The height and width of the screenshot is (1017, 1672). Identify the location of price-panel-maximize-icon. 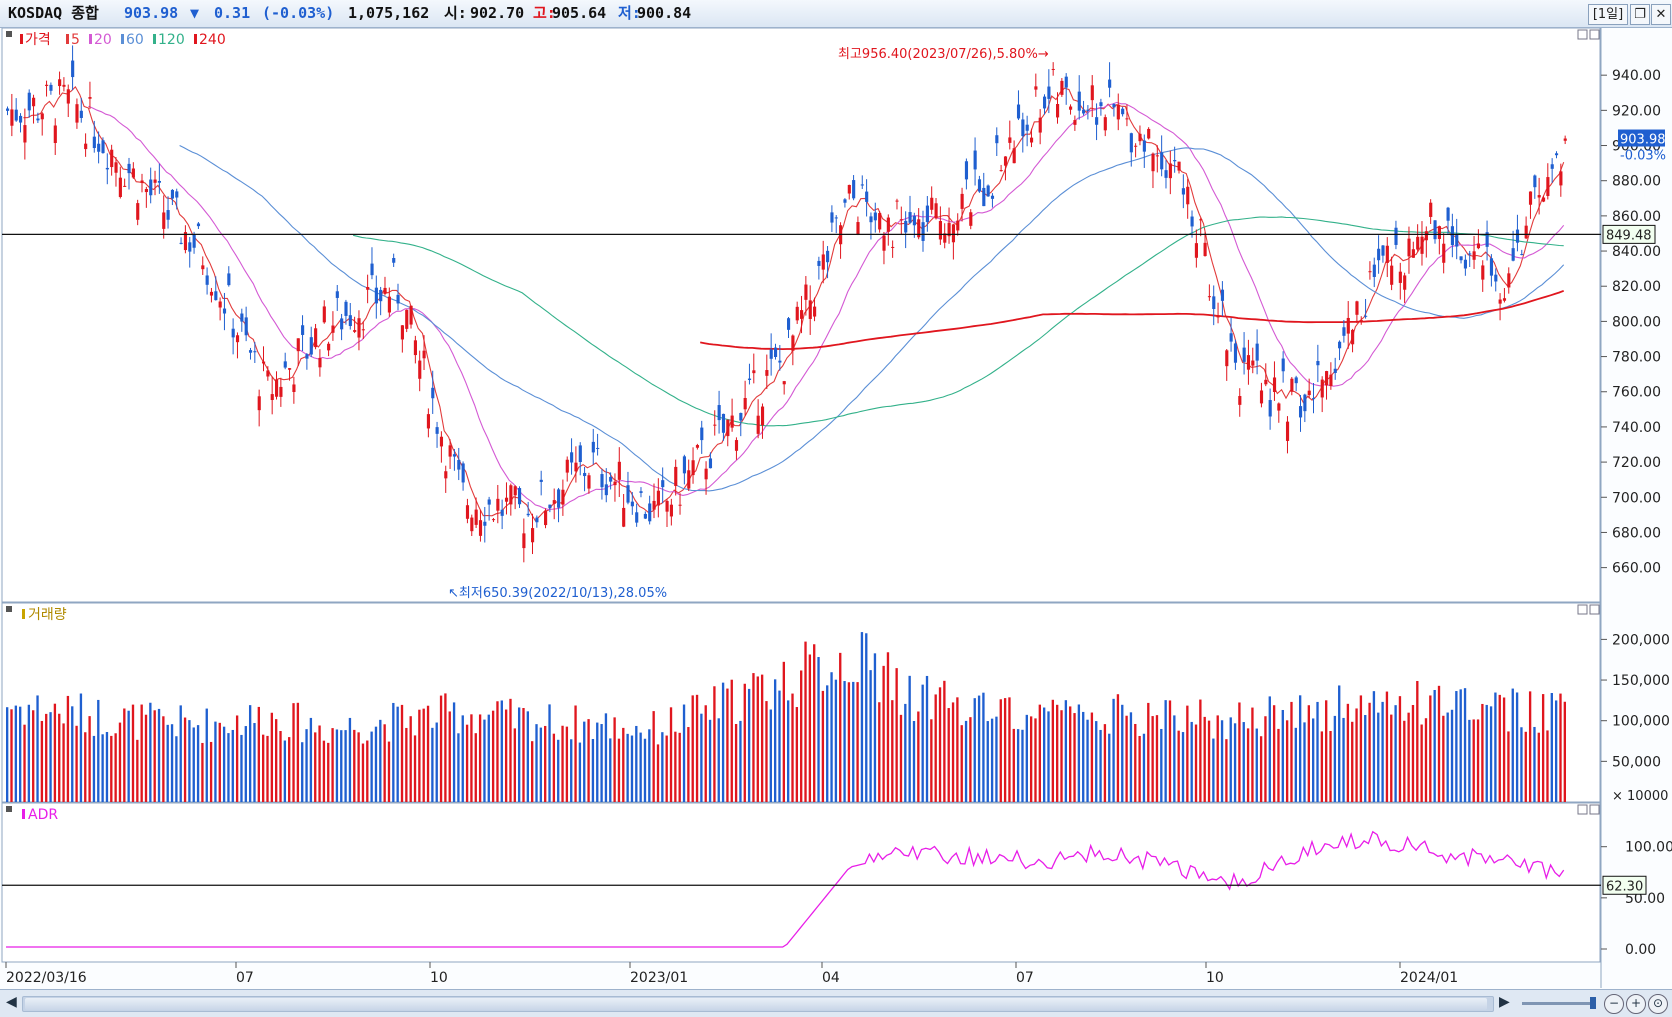
(1582, 34).